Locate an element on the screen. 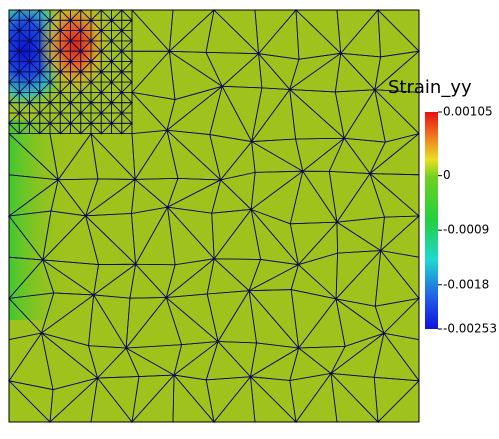 This screenshot has width=499, height=439. colorbar-tick-label: -0.0018 is located at coordinates (466, 284).